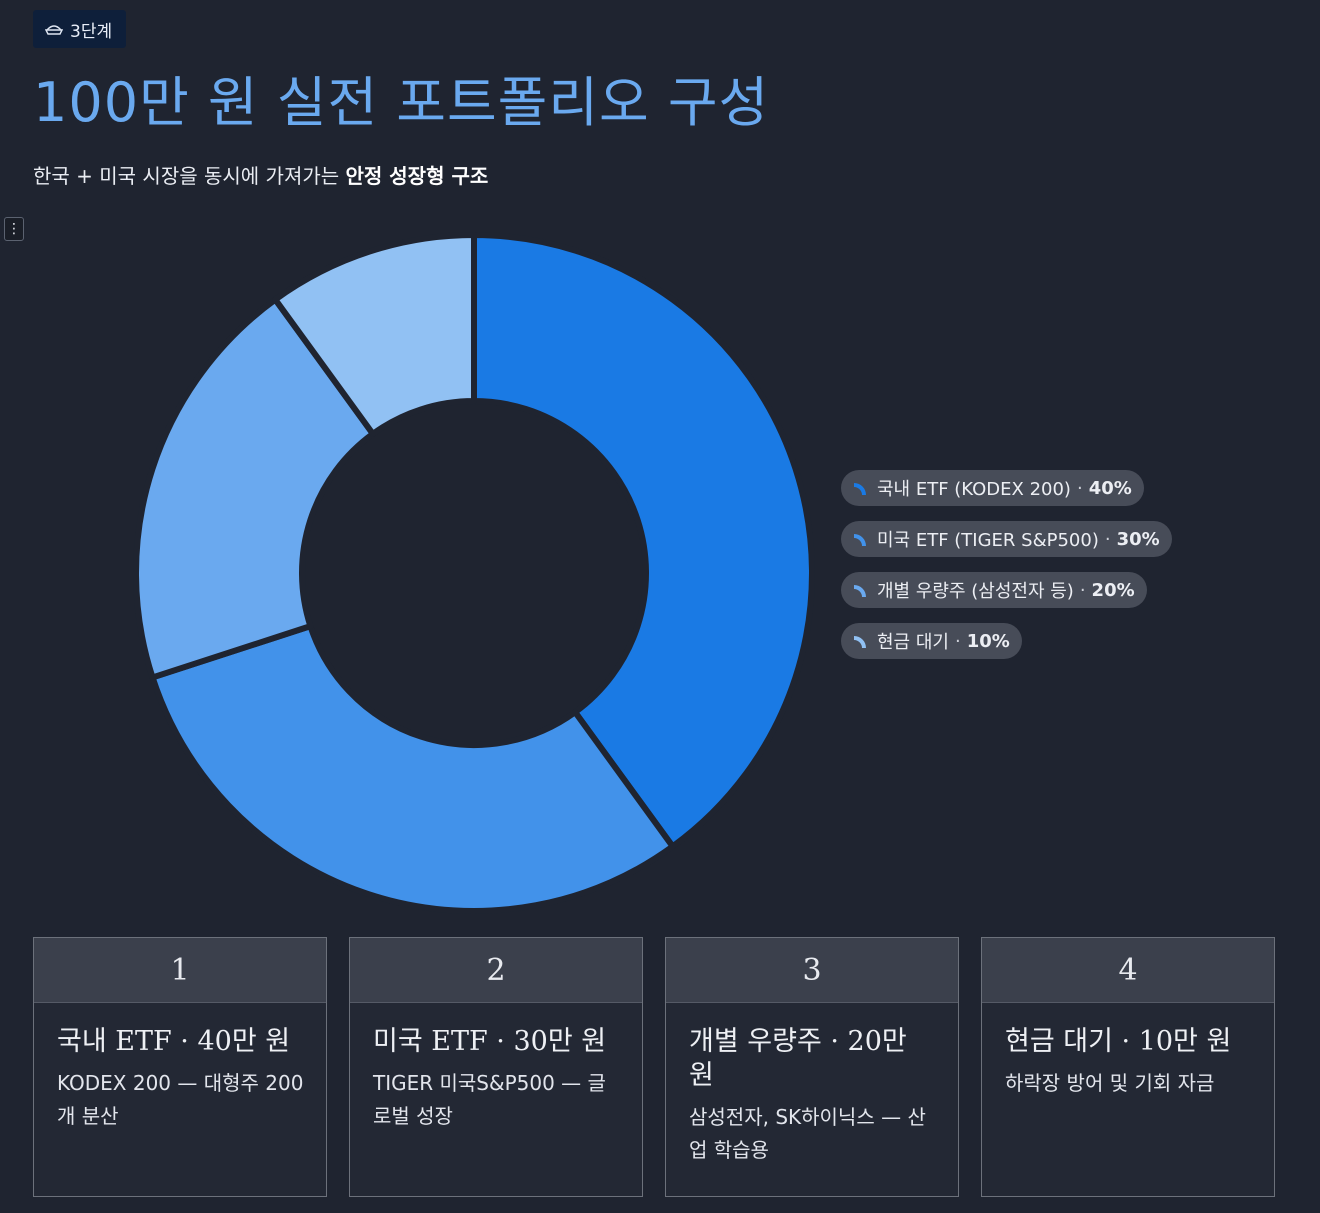 The image size is (1320, 1213). I want to click on card-title: 개별 우량주 · 20만 원, so click(798, 1058).